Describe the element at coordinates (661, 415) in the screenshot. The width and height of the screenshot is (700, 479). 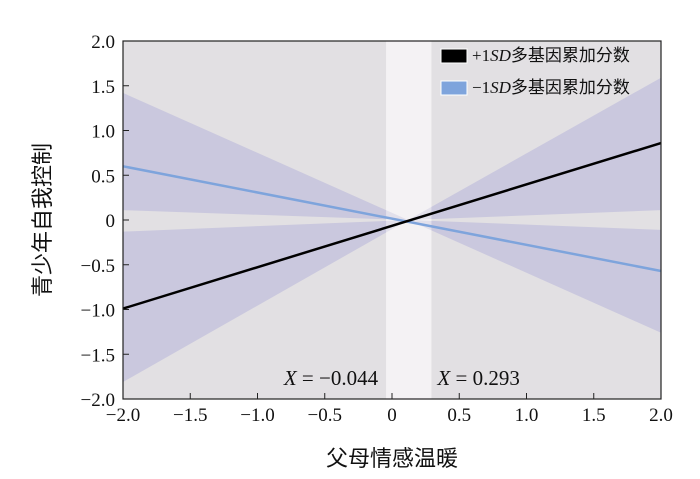
I see `x-tick-label: 2.0` at that location.